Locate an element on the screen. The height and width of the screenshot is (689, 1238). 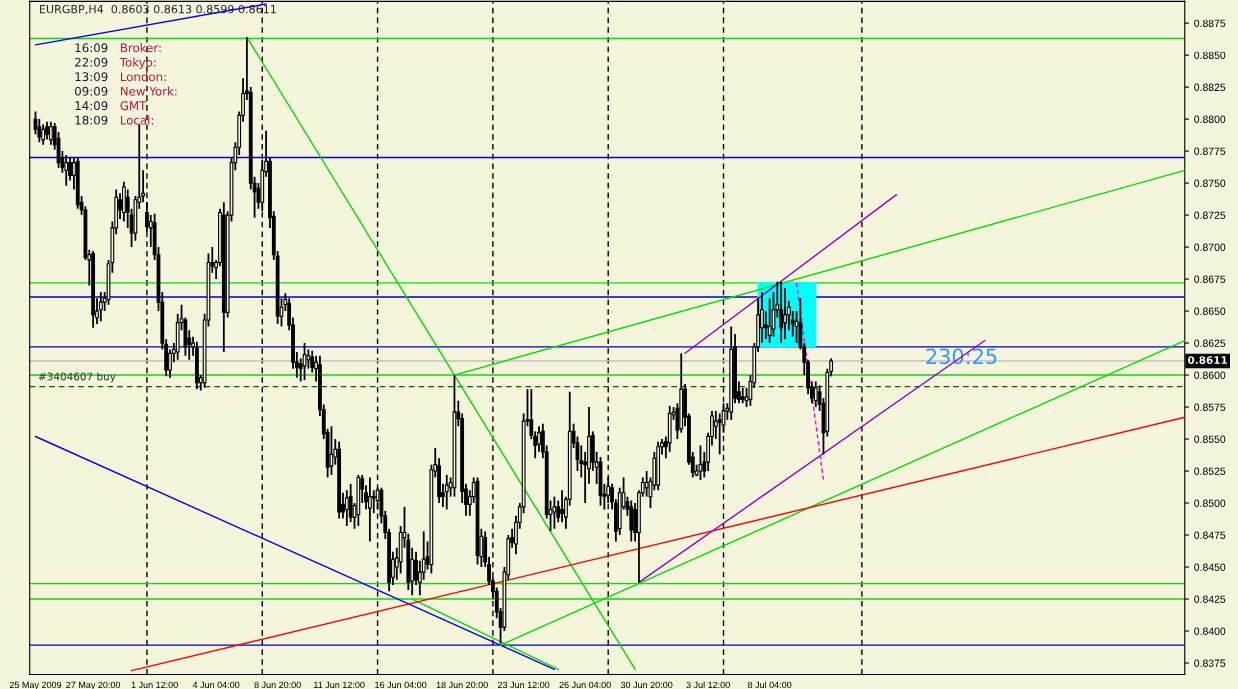
y-tick-label: 0.8625 is located at coordinates (1210, 343).